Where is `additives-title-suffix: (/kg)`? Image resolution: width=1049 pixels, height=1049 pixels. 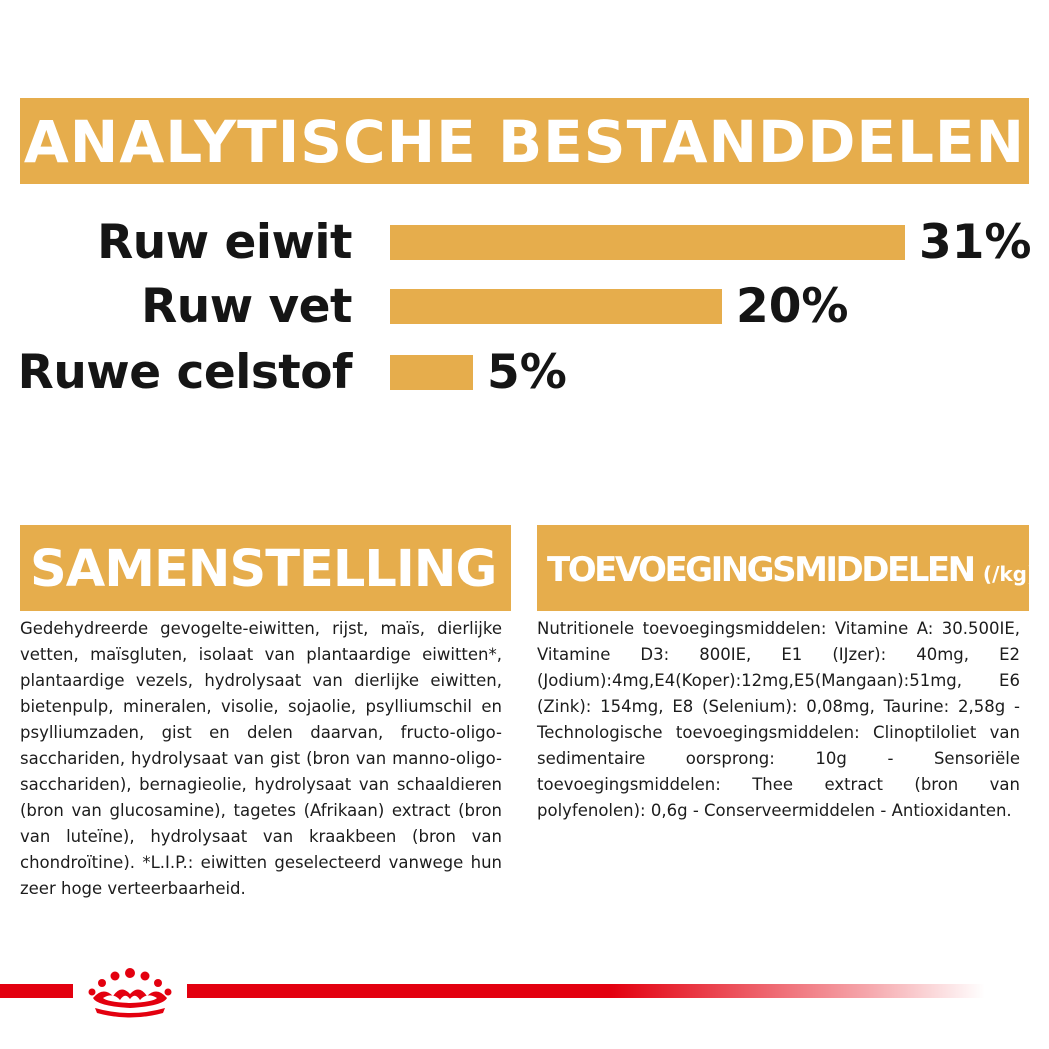 additives-title-suffix: (/kg) is located at coordinates (1005, 574).